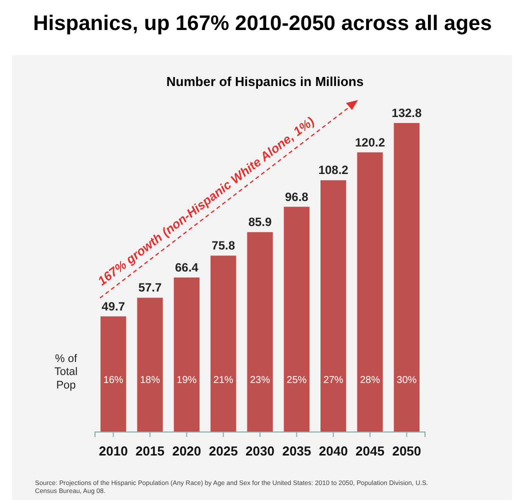  I want to click on data-label: 108.2, so click(333, 170).